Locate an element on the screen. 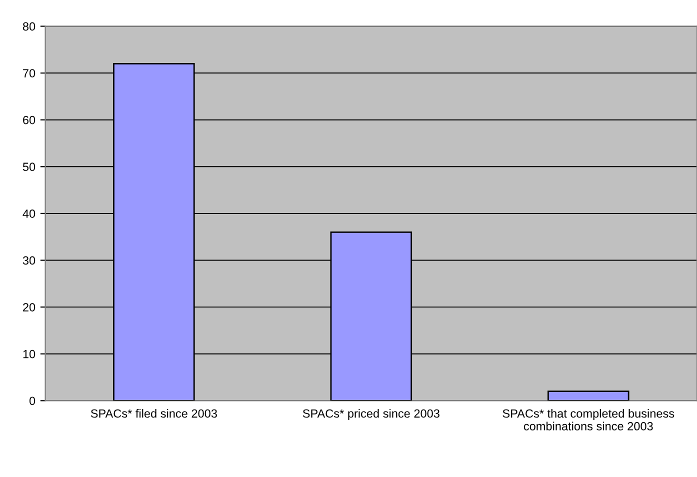 This screenshot has width=697, height=477. y-tick-label: 10 is located at coordinates (29, 354).